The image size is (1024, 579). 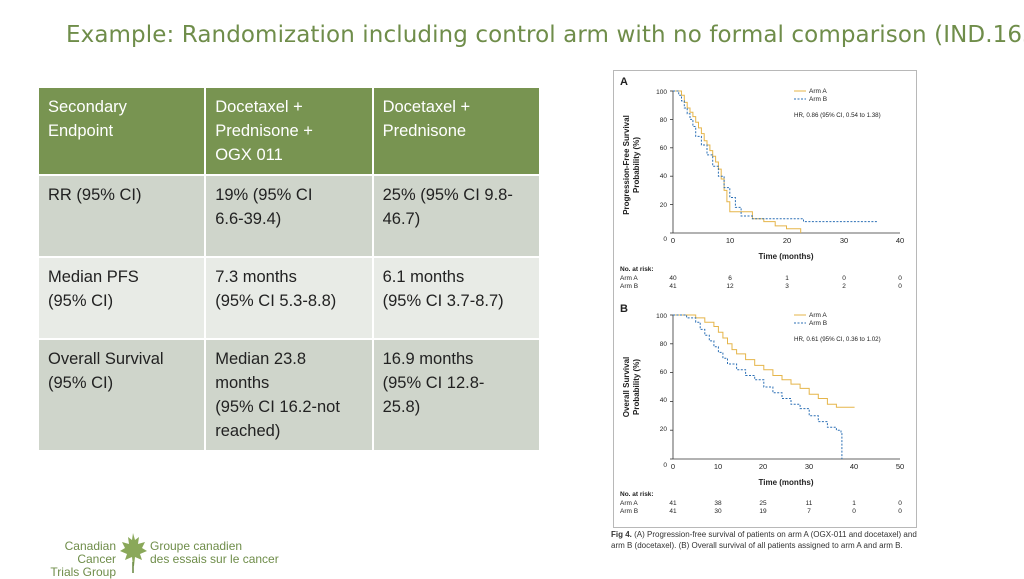 What do you see at coordinates (626, 165) in the screenshot?
I see `panel-a-ylabel-line1: Progression-Free Survival` at bounding box center [626, 165].